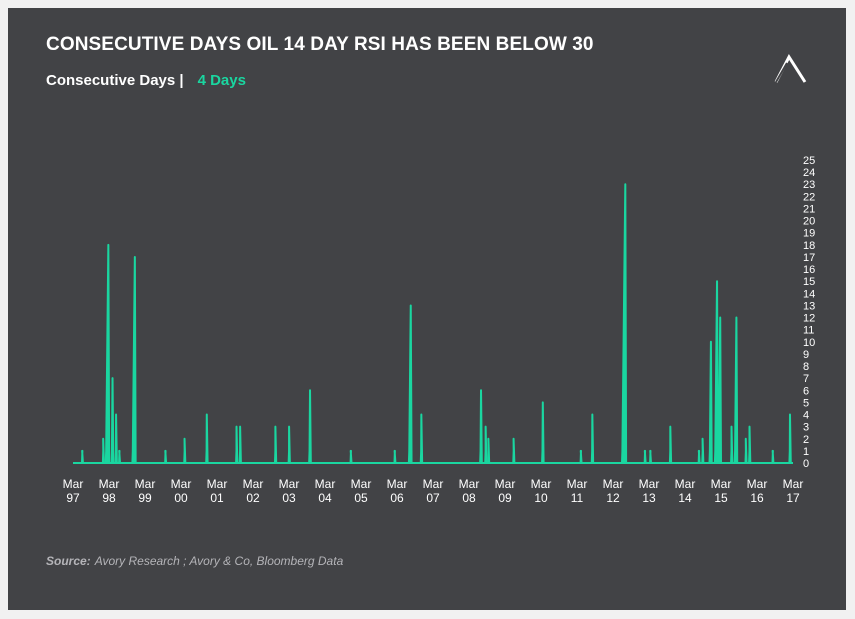  I want to click on x-tick-label-year: 11, so click(577, 498).